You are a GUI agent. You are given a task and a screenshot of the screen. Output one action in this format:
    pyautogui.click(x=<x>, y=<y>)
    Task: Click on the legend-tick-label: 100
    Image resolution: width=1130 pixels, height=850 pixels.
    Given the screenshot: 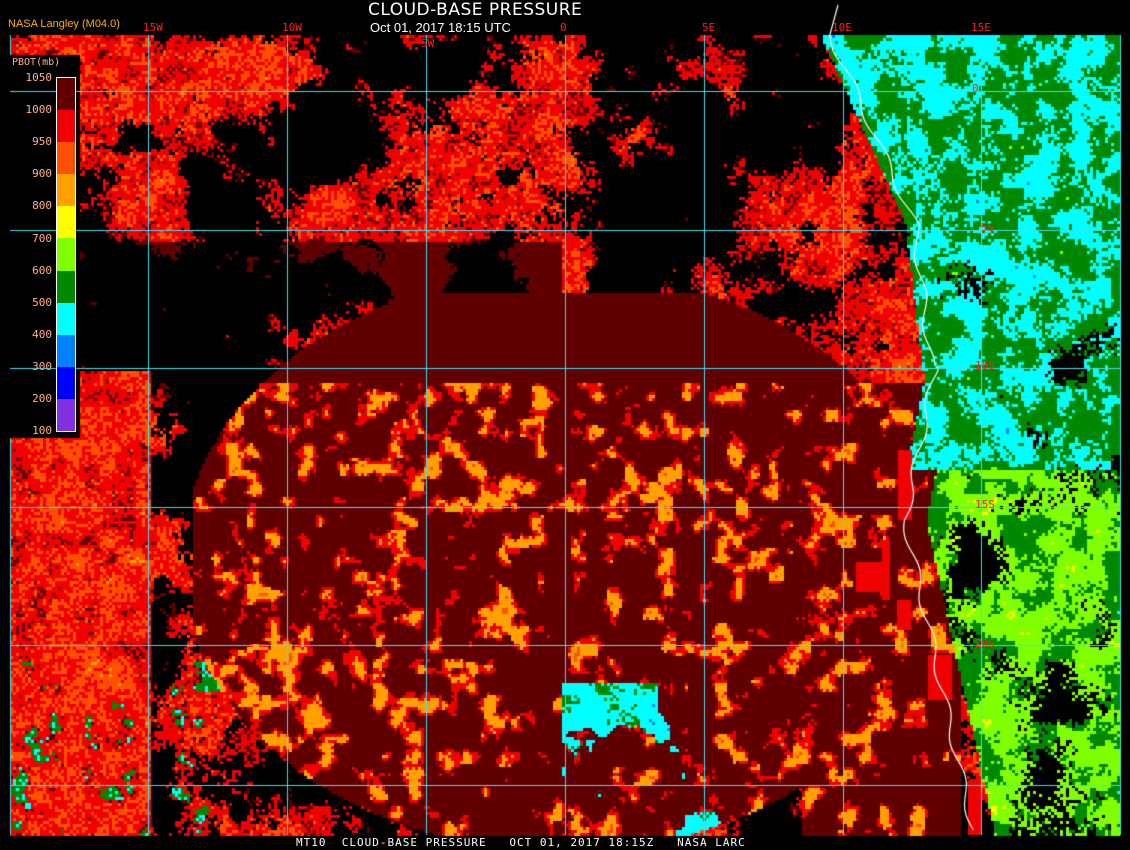 What is the action you would take?
    pyautogui.click(x=42, y=431)
    